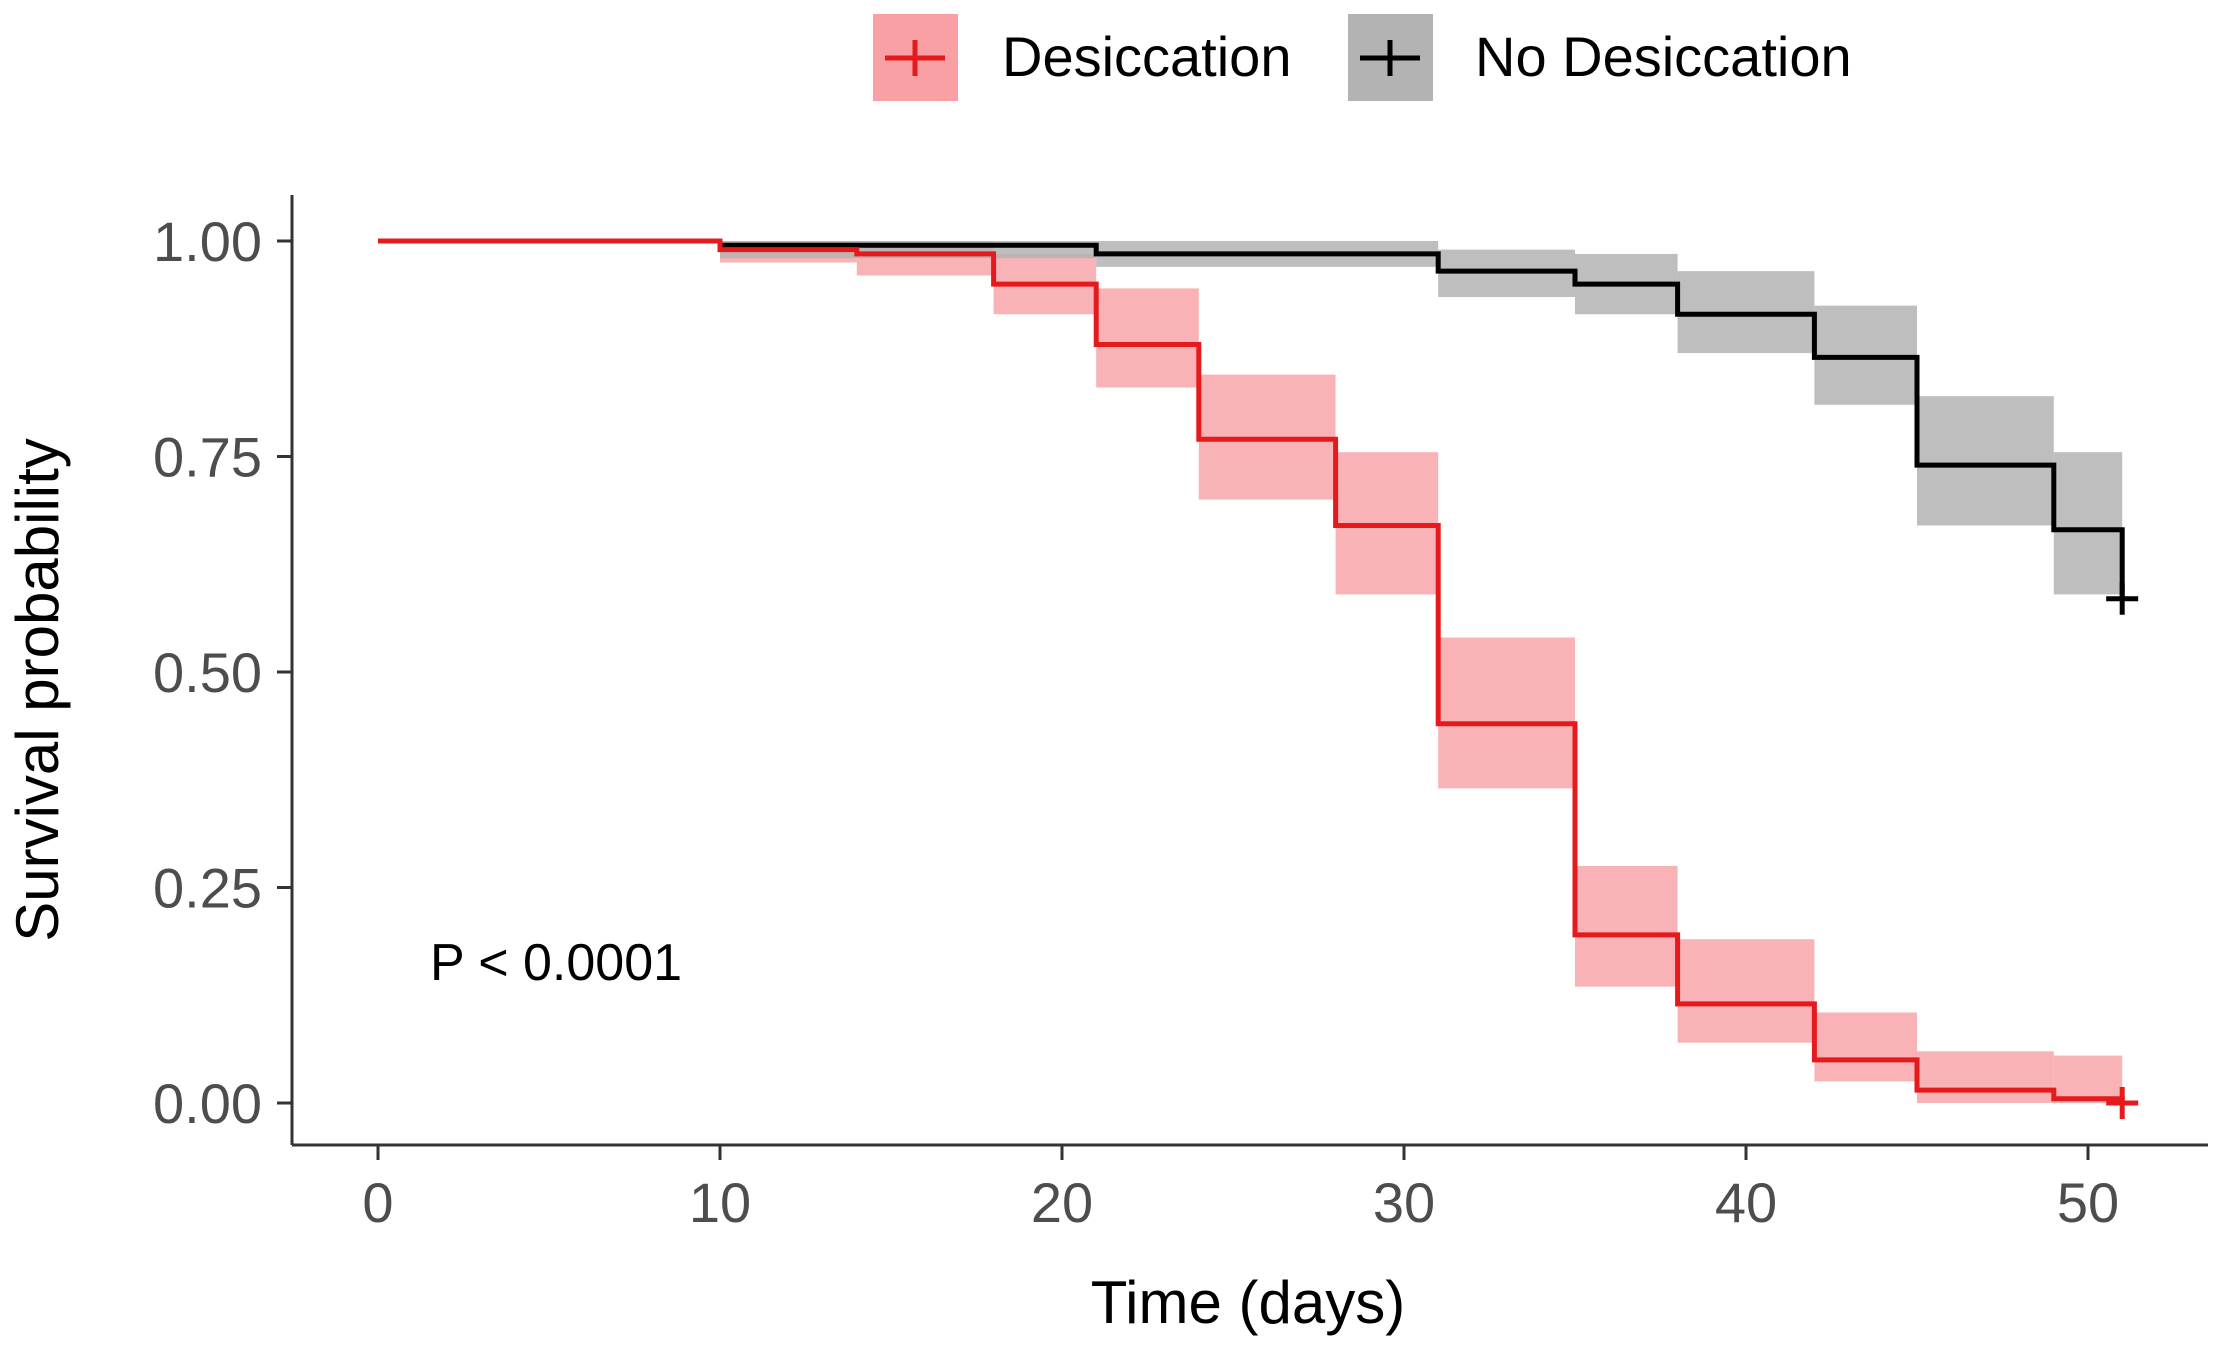  Describe the element at coordinates (207, 672) in the screenshot. I see `y-tick-label: 0.50` at that location.